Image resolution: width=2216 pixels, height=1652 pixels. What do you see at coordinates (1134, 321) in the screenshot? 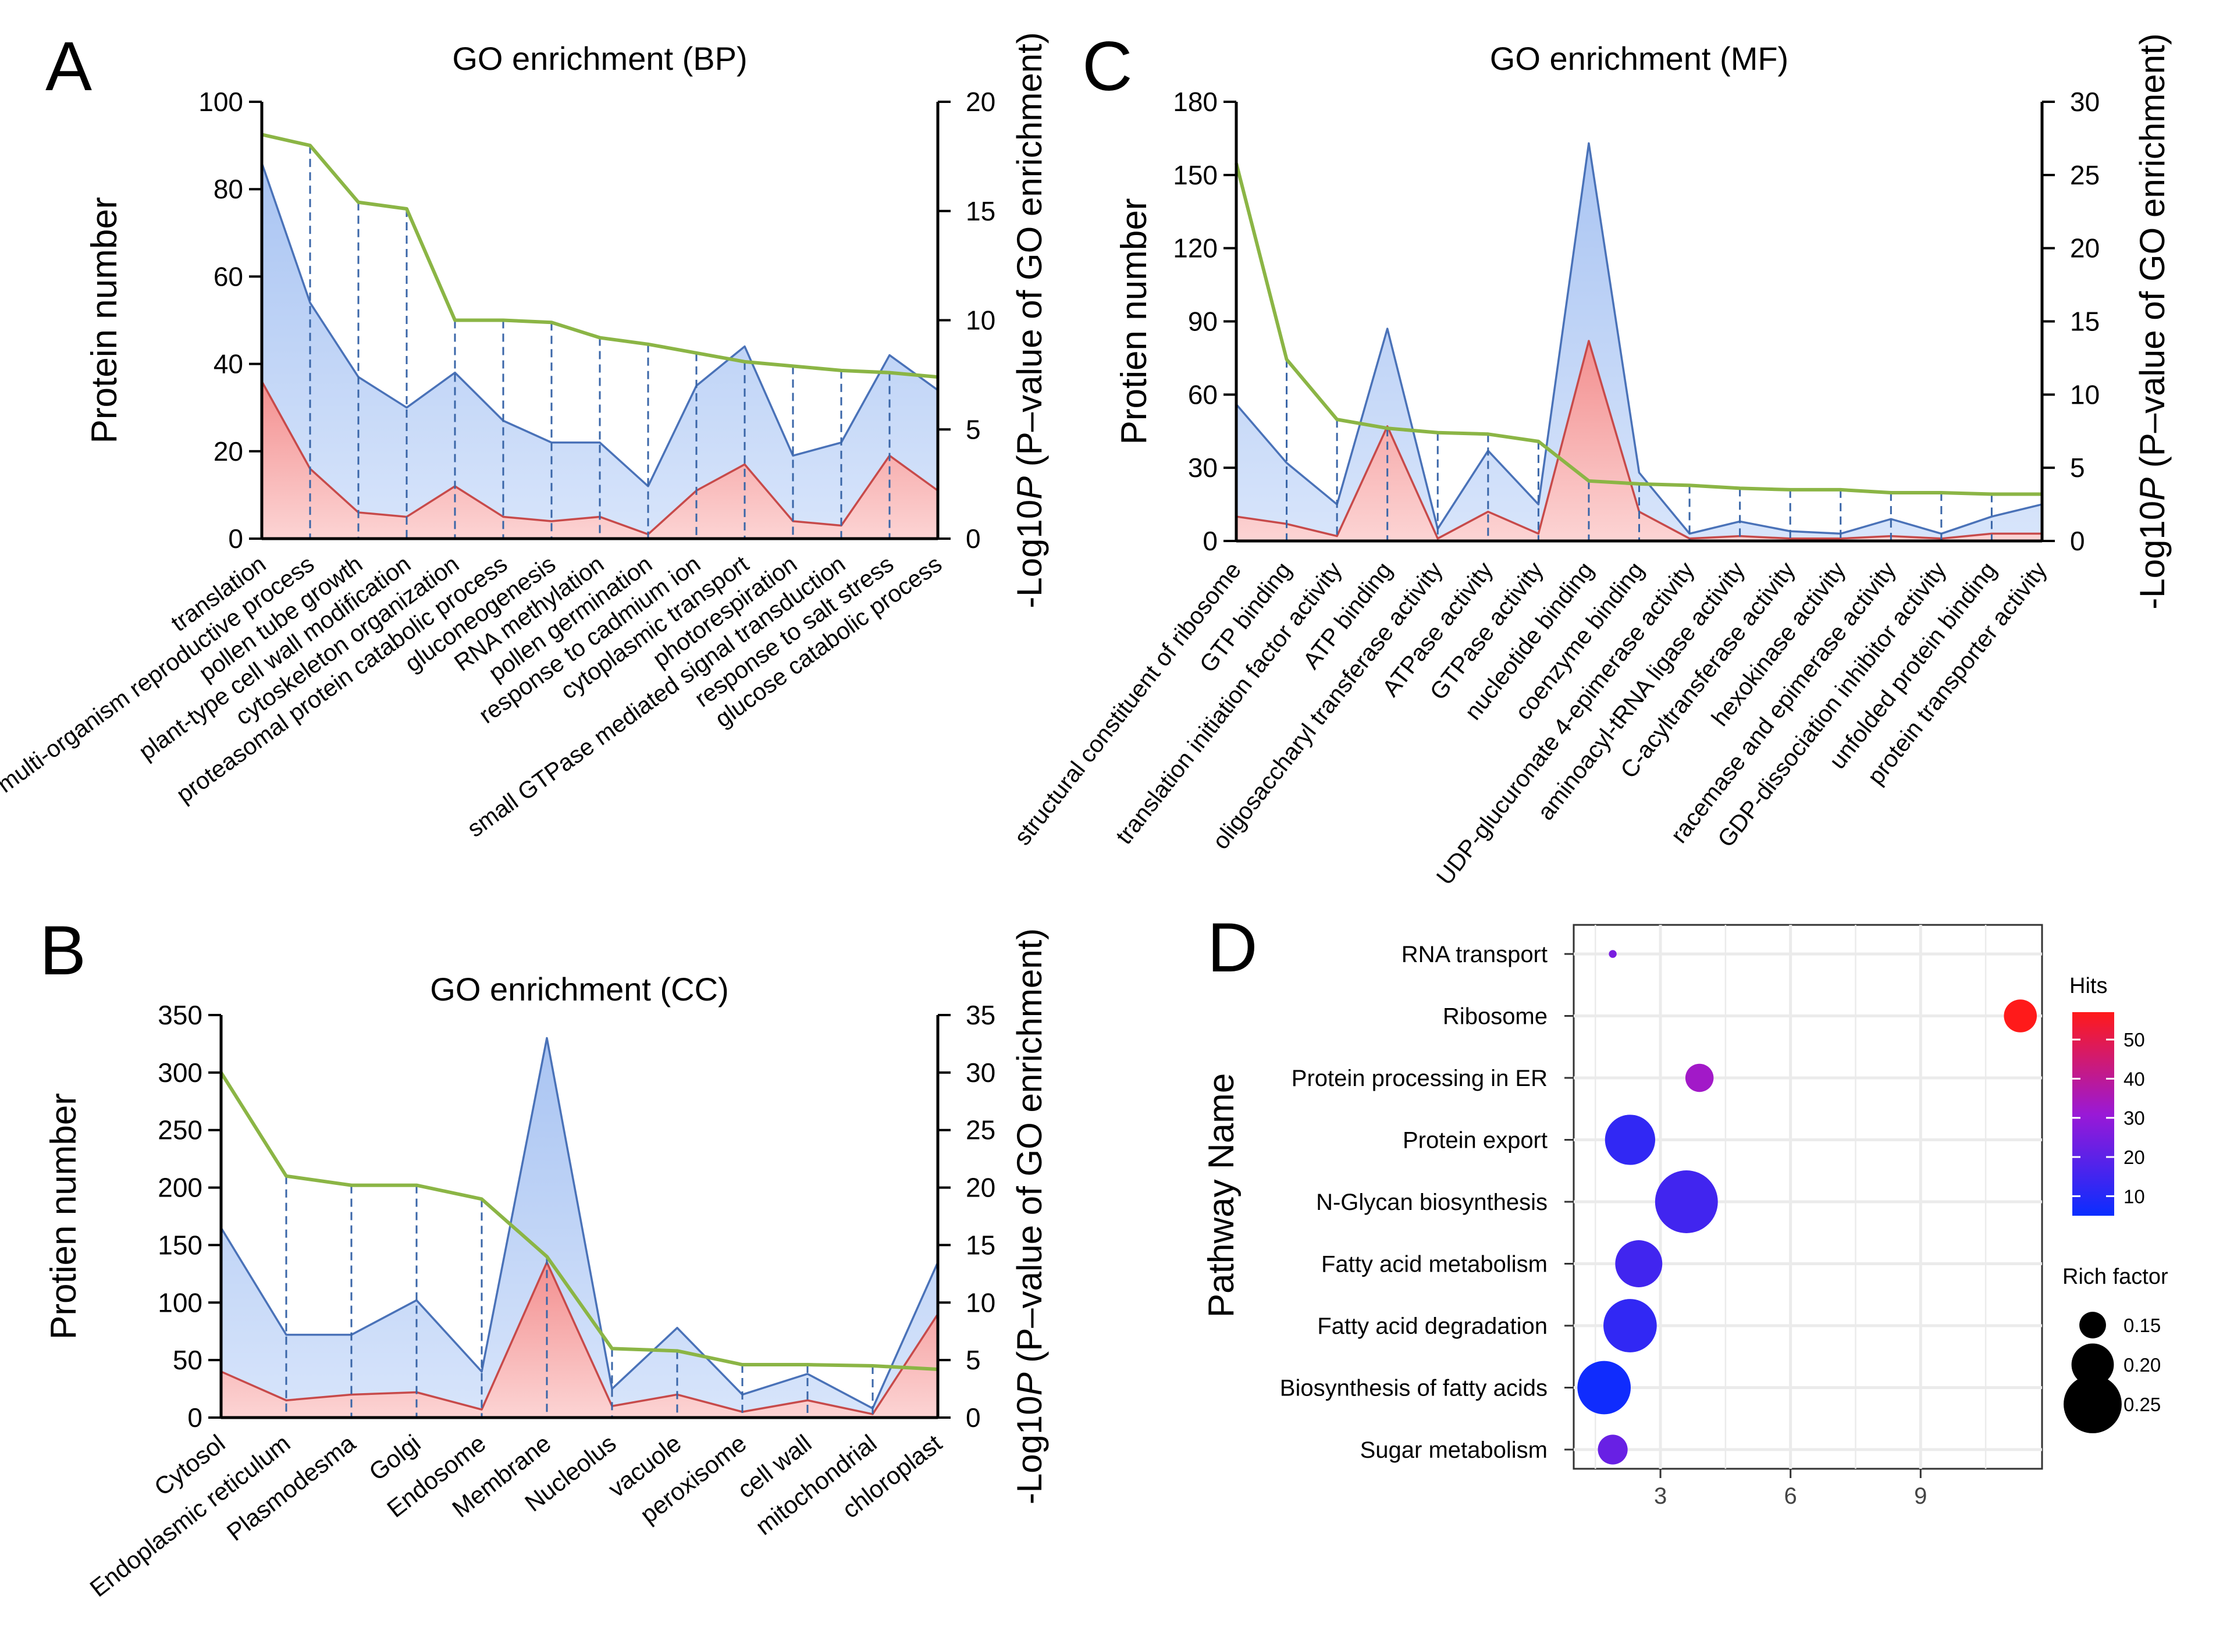
I see `y-axis-label: Protien number` at bounding box center [1134, 321].